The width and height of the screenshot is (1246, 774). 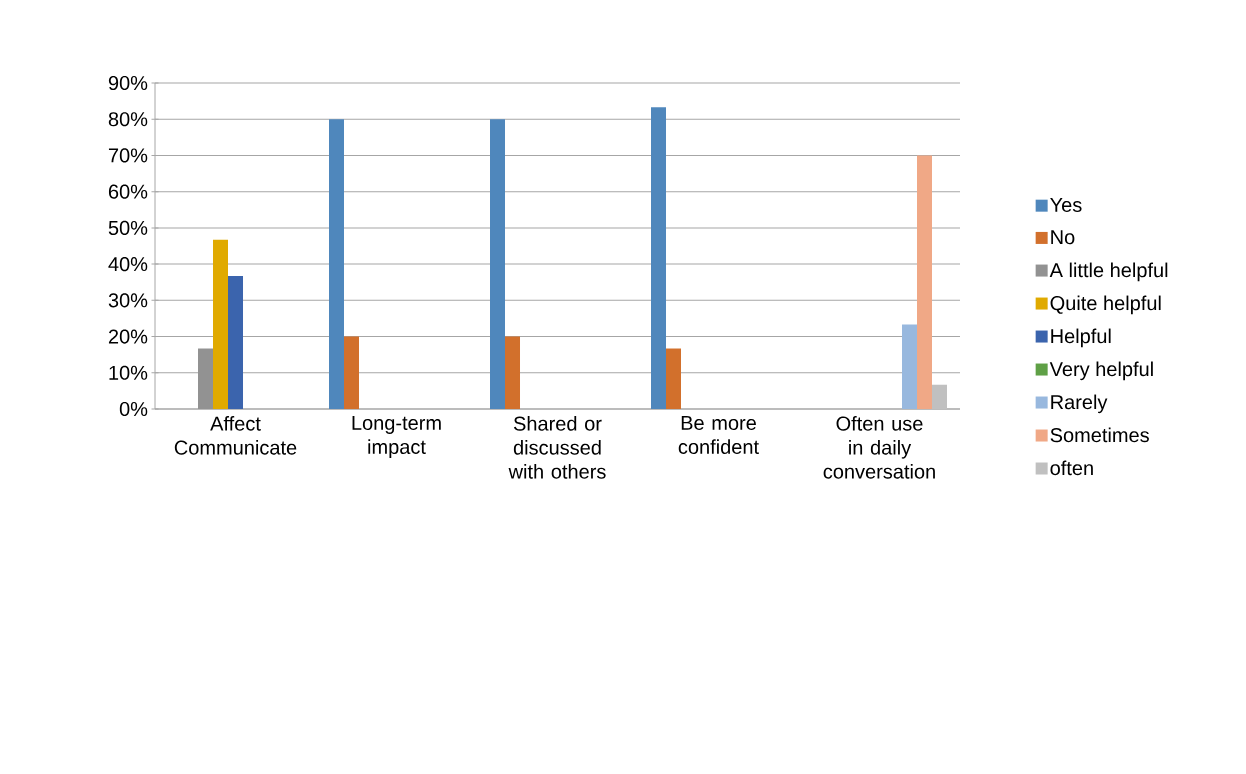 I want to click on y-tick-label: 10%, so click(x=128, y=372).